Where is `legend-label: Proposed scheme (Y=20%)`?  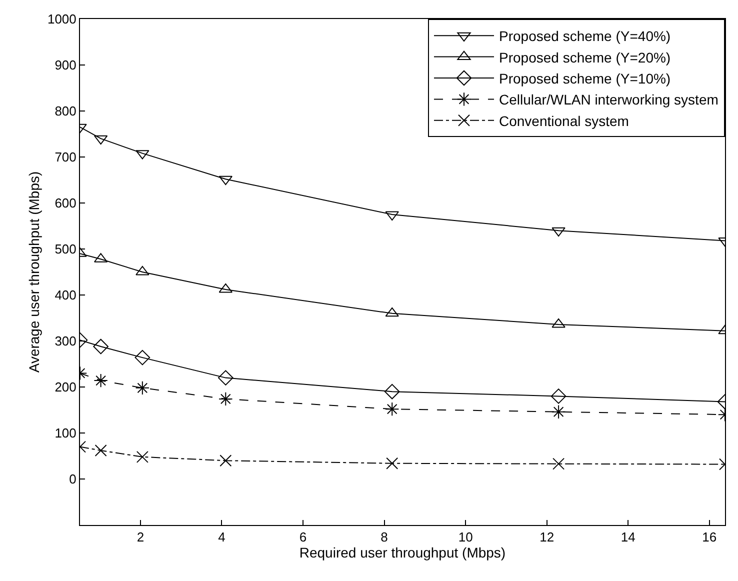 legend-label: Proposed scheme (Y=20%) is located at coordinates (585, 57).